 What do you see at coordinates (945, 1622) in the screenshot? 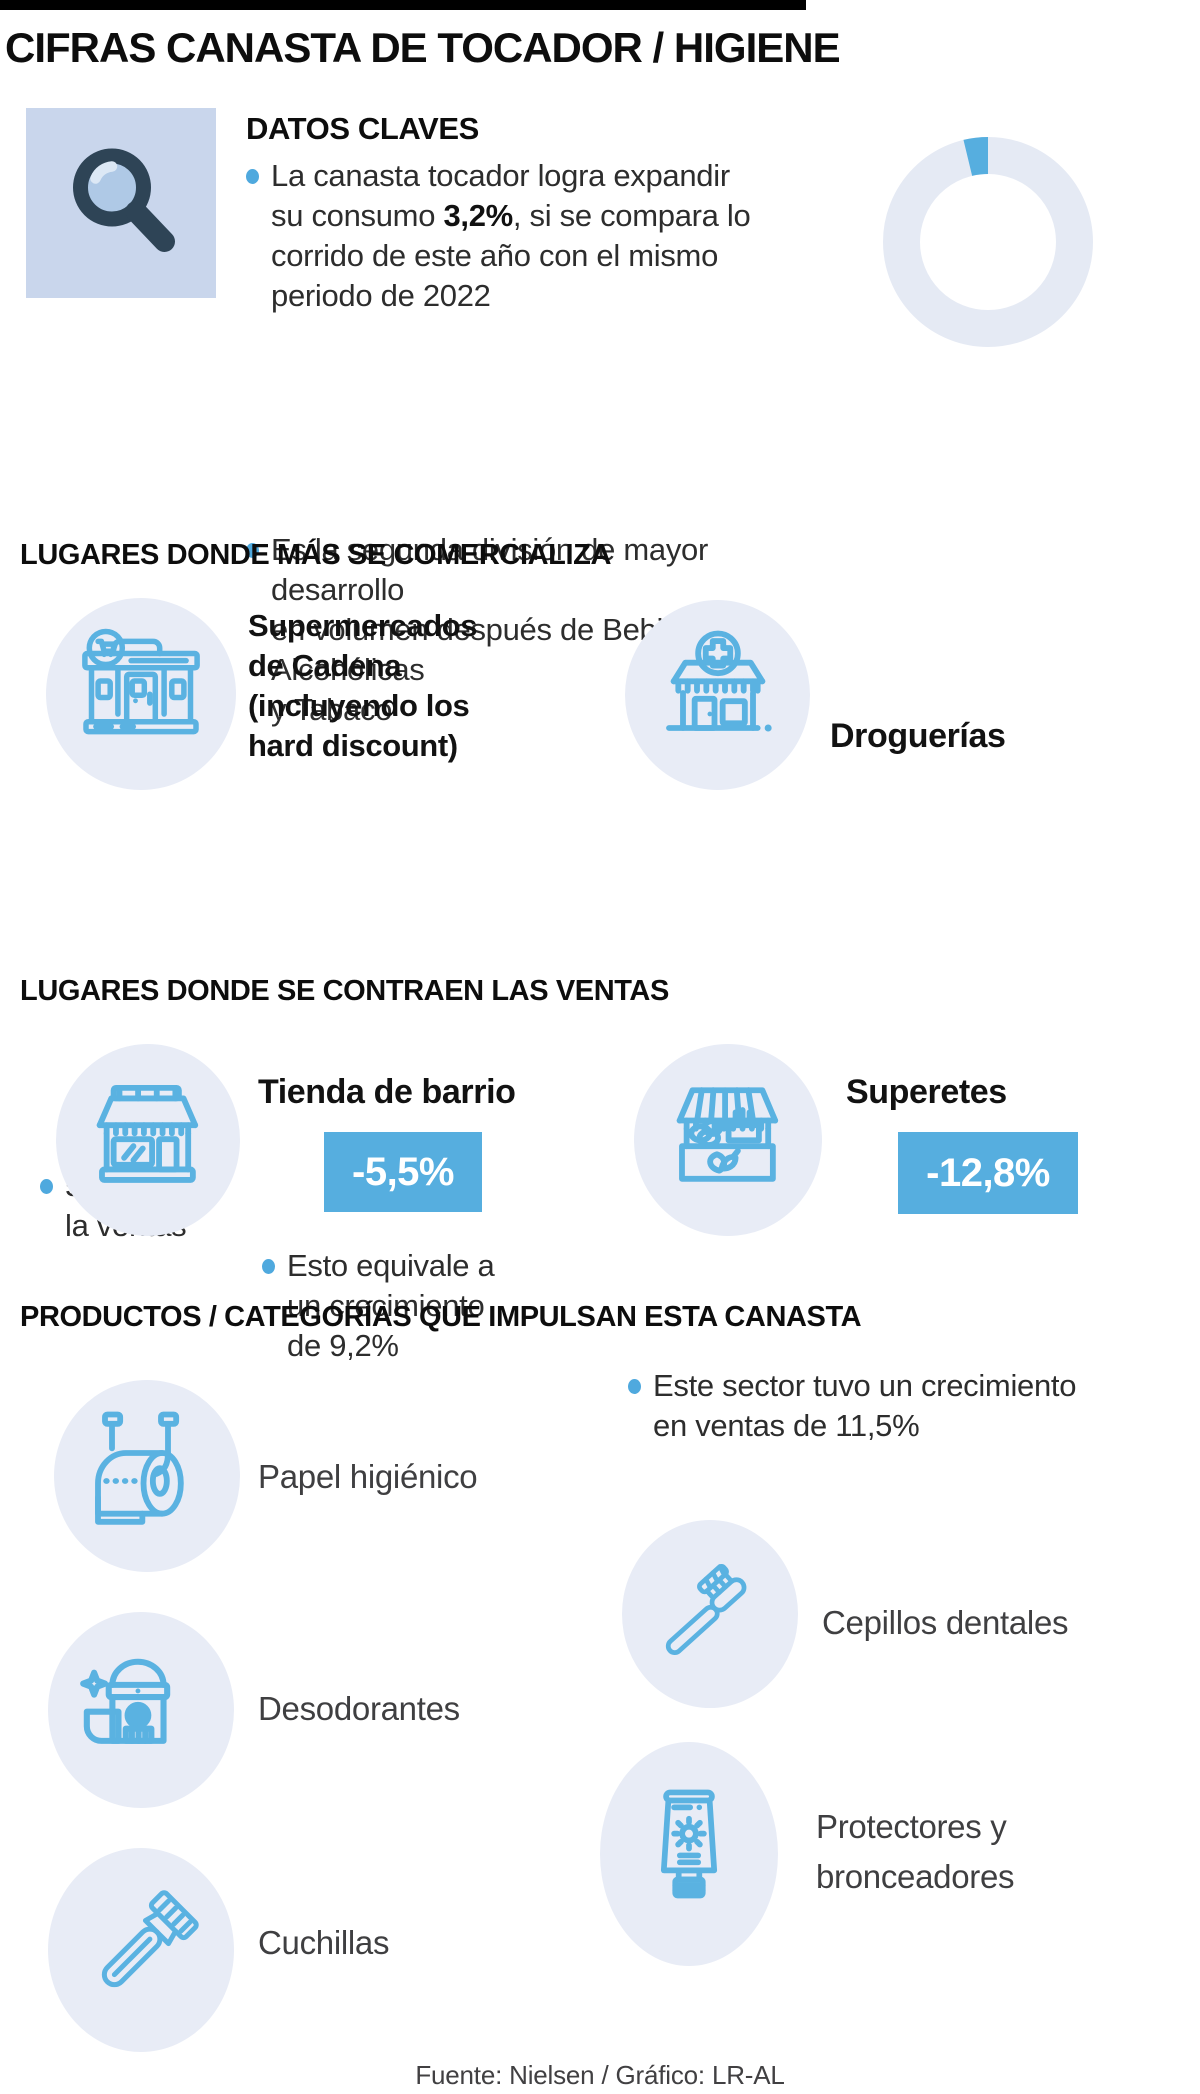
I see `cepillos-label: Cepillos dentales` at bounding box center [945, 1622].